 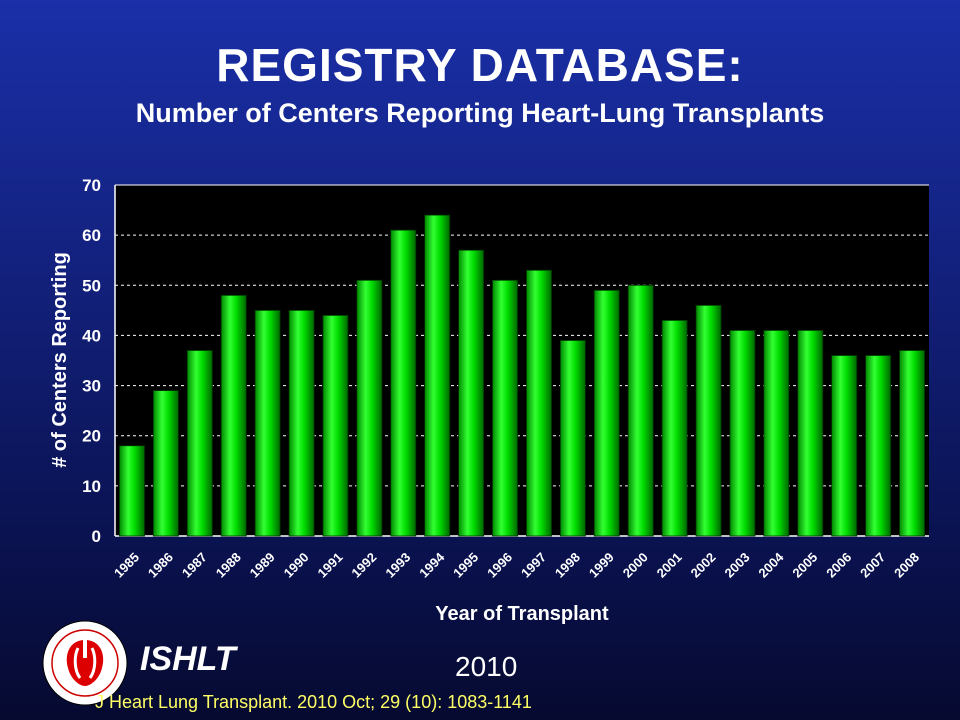 What do you see at coordinates (703, 565) in the screenshot?
I see `x-tick-label: 2002` at bounding box center [703, 565].